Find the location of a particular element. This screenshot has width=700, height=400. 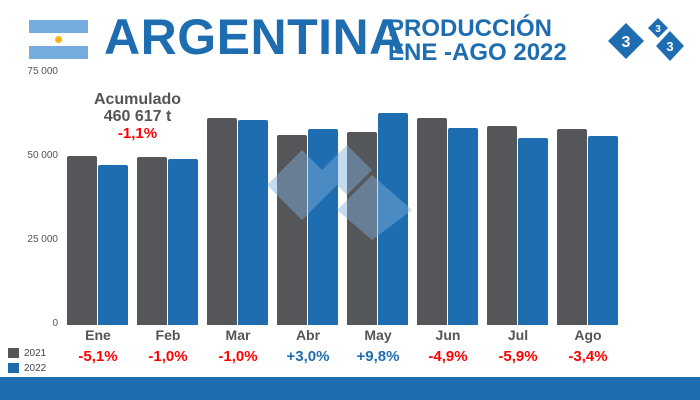

bar-may-2022 is located at coordinates (393, 219).